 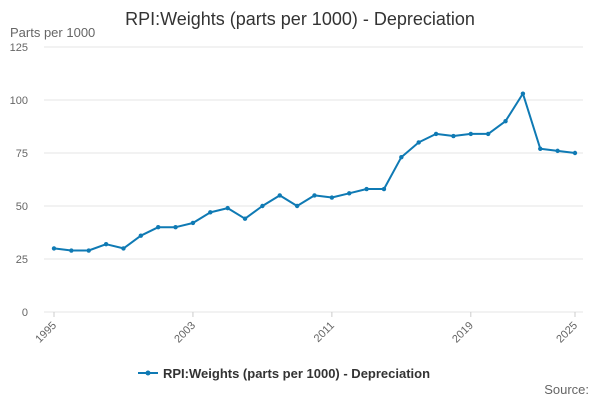 I want to click on source-label: Source:, so click(x=566, y=389).